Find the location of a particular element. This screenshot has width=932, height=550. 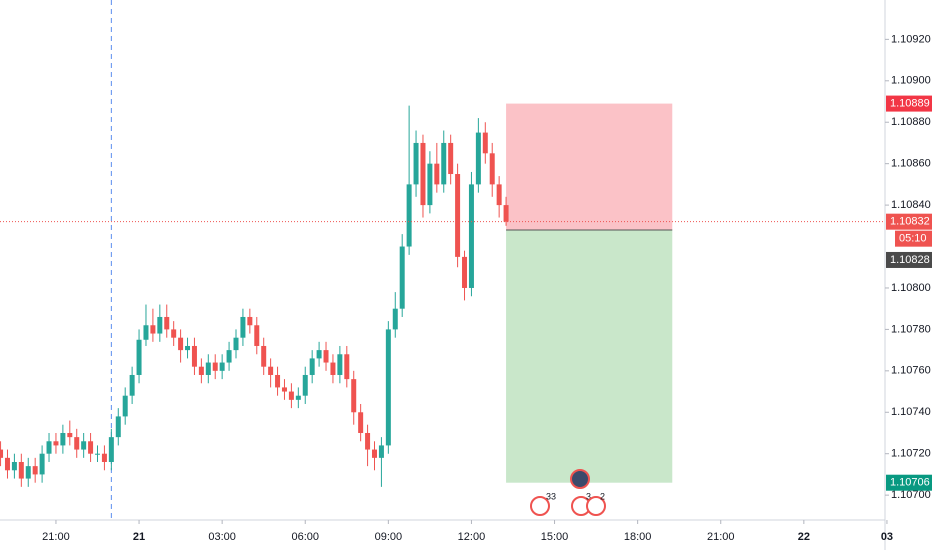

stop-label: 1.10889 is located at coordinates (910, 103).